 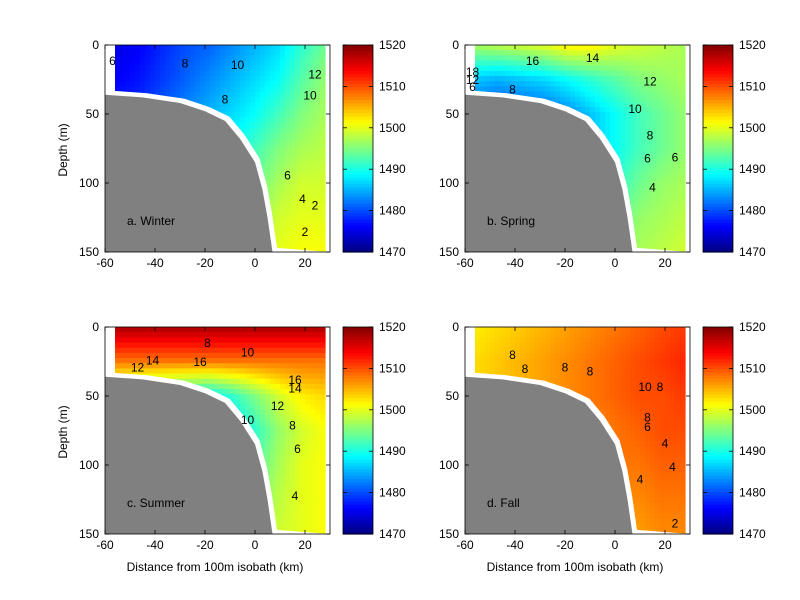 I want to click on contour-label: 2, so click(x=675, y=523).